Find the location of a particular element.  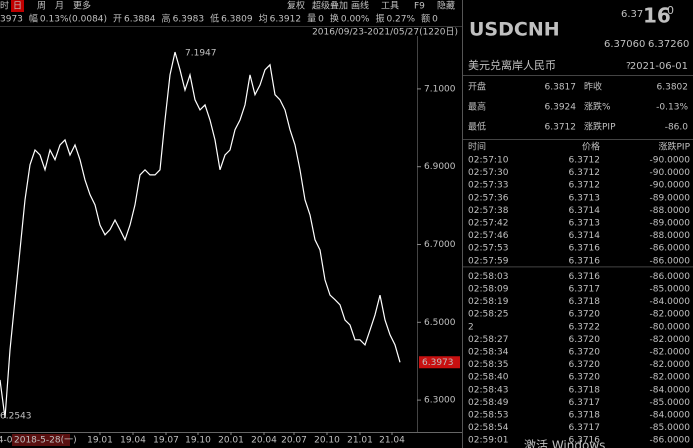

tick-cell: -88.0000 is located at coordinates (670, 236).